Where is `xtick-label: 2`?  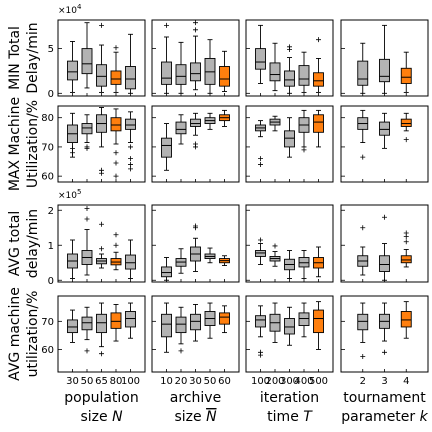 xtick-label: 2 is located at coordinates (363, 381).